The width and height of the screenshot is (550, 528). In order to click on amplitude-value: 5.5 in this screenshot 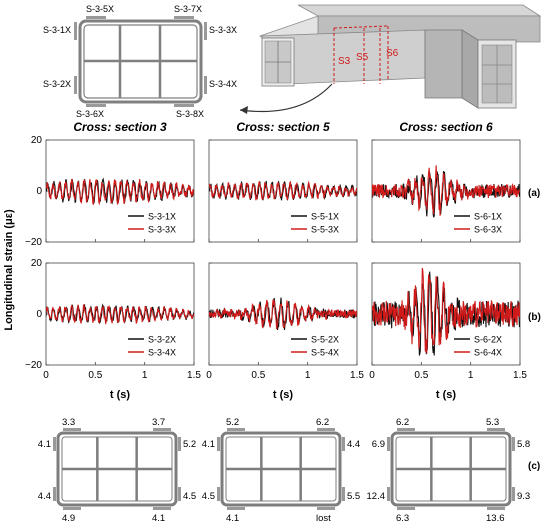, I will do `click(353, 496)`.